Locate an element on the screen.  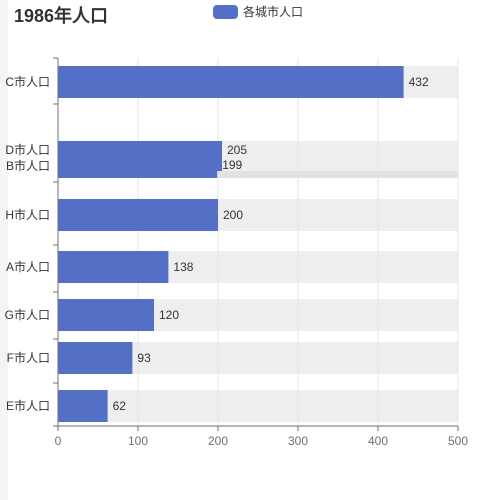
background-band is located at coordinates (258, 406).